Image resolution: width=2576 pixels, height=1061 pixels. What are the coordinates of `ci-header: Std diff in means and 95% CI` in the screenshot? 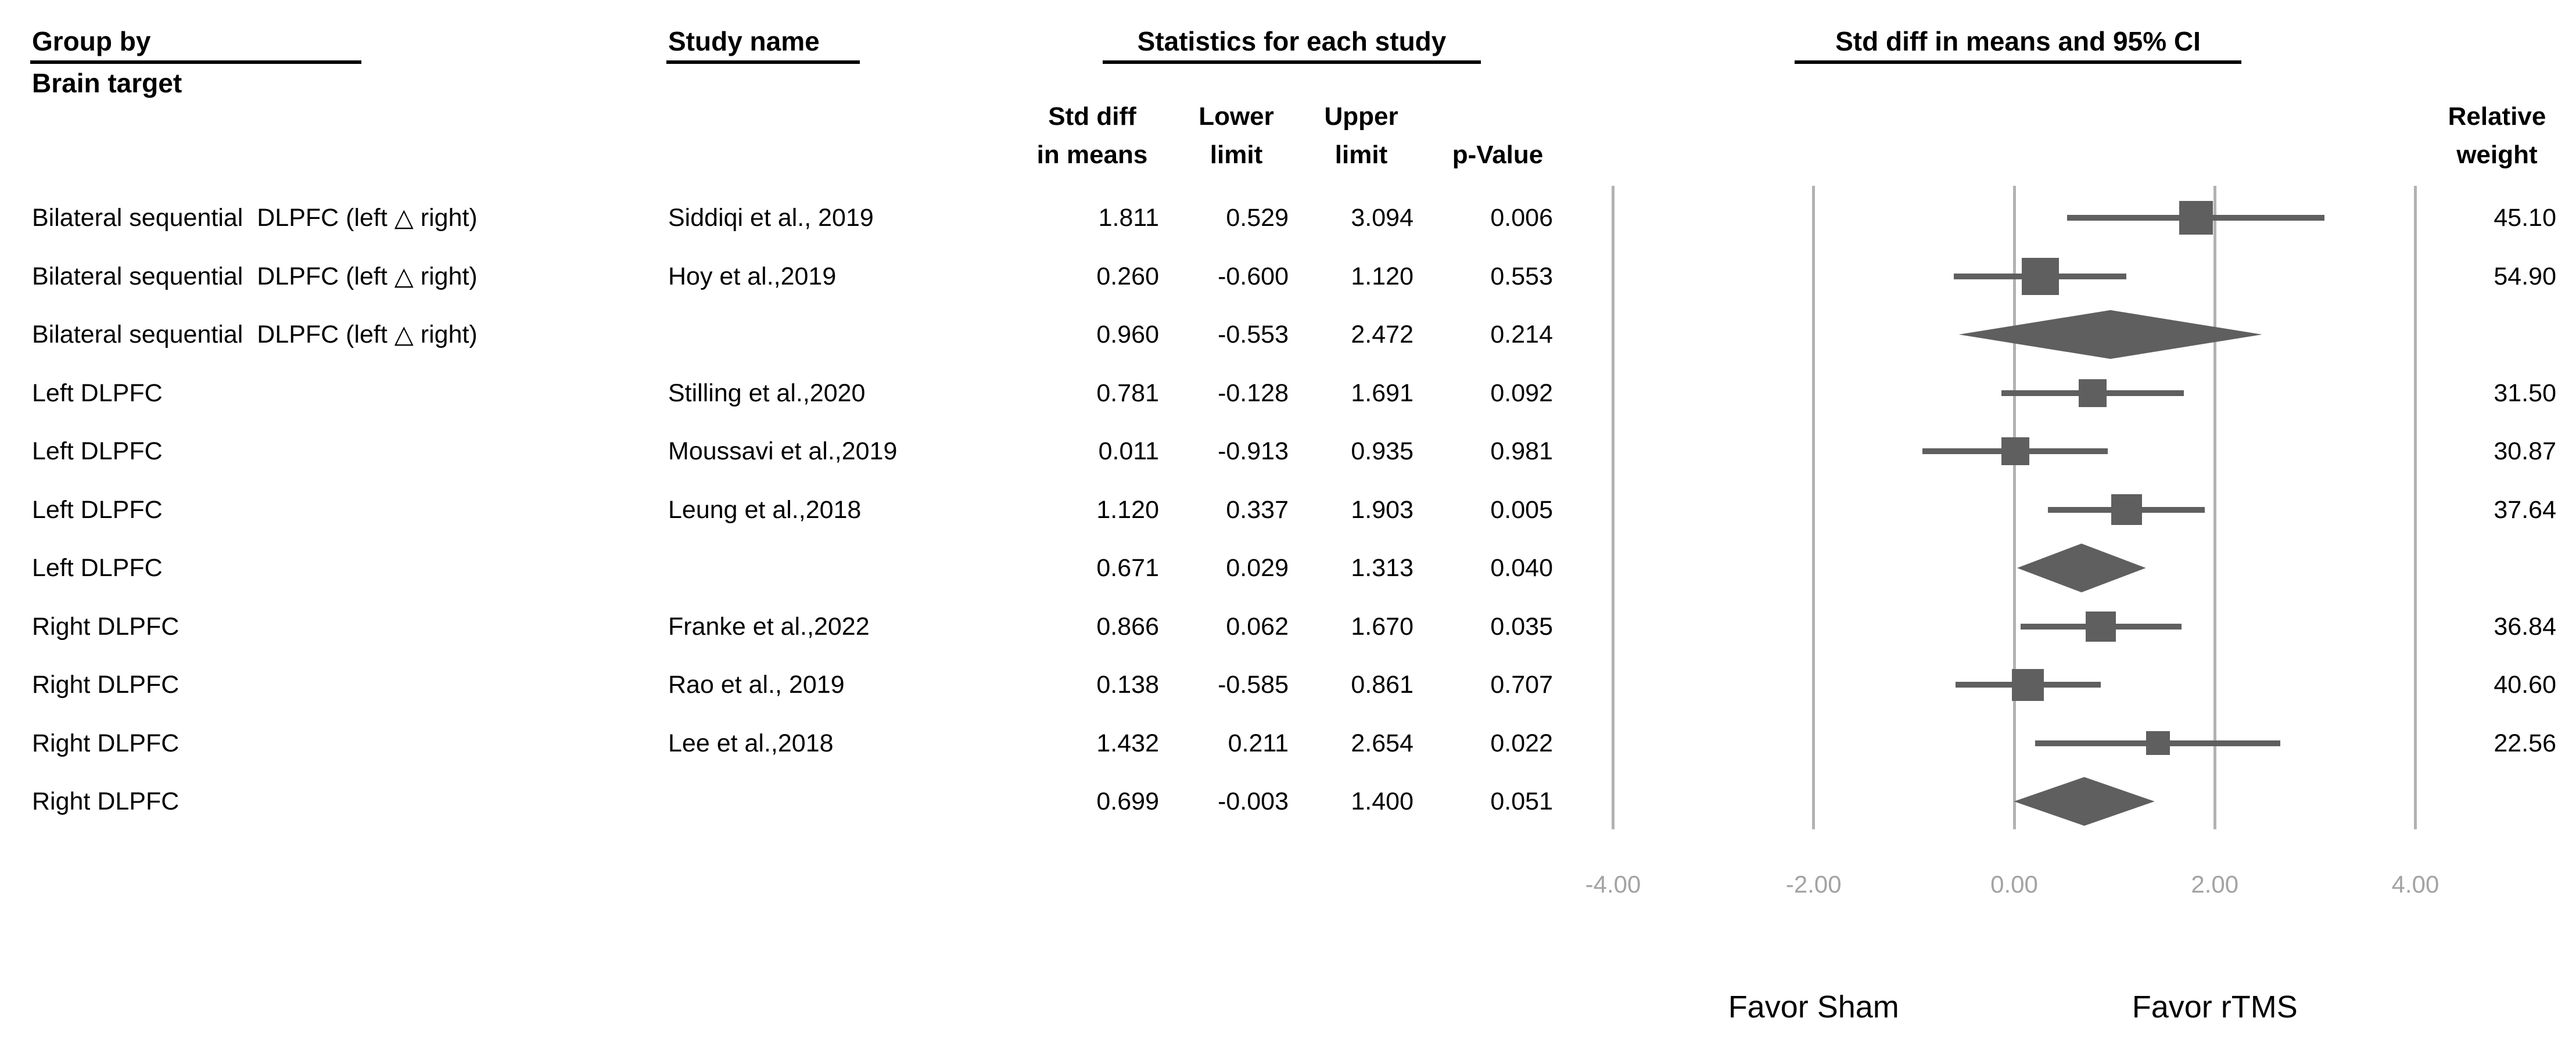 It's located at (2018, 41).